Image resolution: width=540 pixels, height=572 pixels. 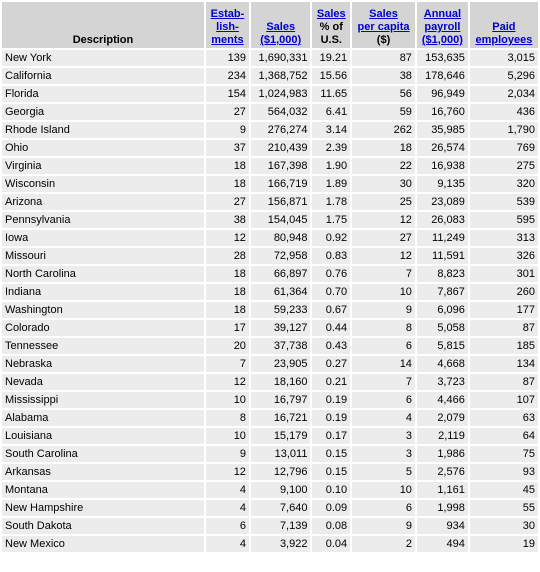 What do you see at coordinates (280, 220) in the screenshot?
I see `sales-cell: 154,045` at bounding box center [280, 220].